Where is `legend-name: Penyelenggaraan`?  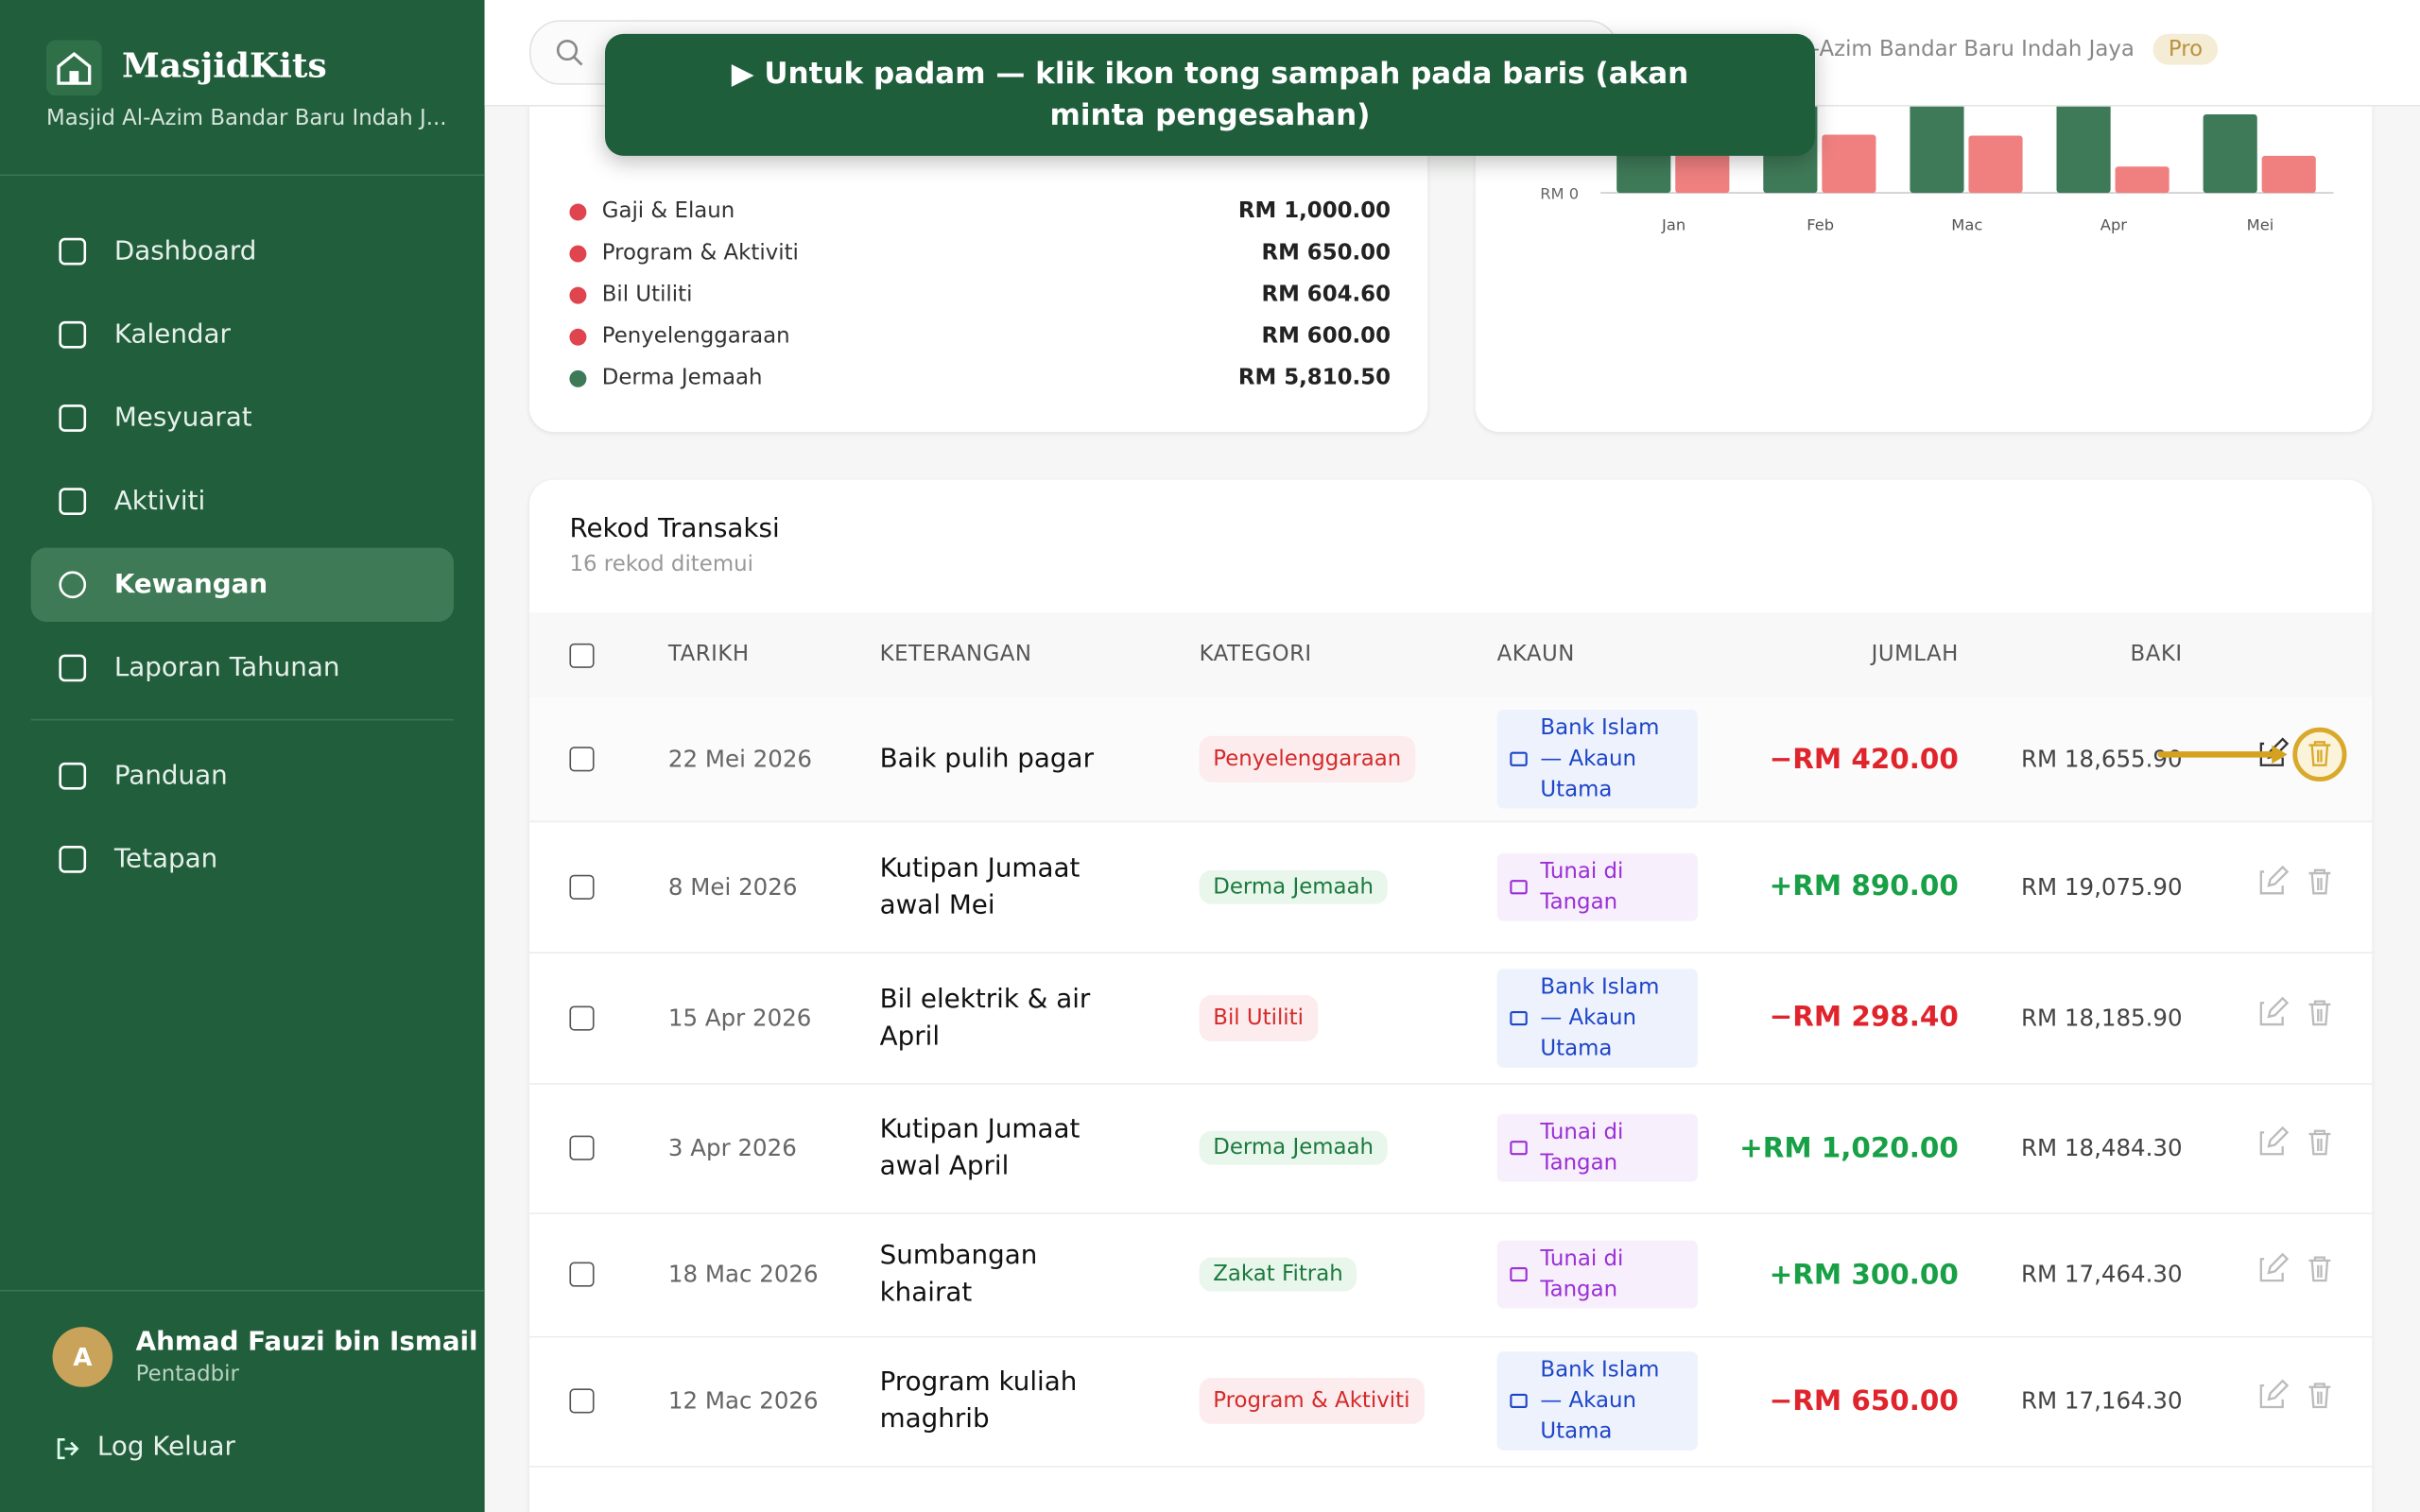 legend-name: Penyelenggaraan is located at coordinates (696, 336).